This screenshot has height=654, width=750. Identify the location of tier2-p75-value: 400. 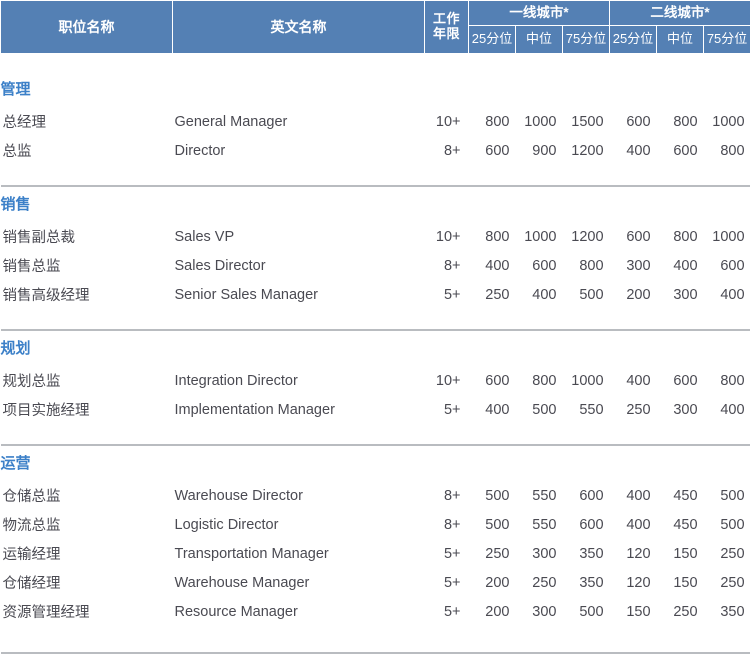
(727, 409).